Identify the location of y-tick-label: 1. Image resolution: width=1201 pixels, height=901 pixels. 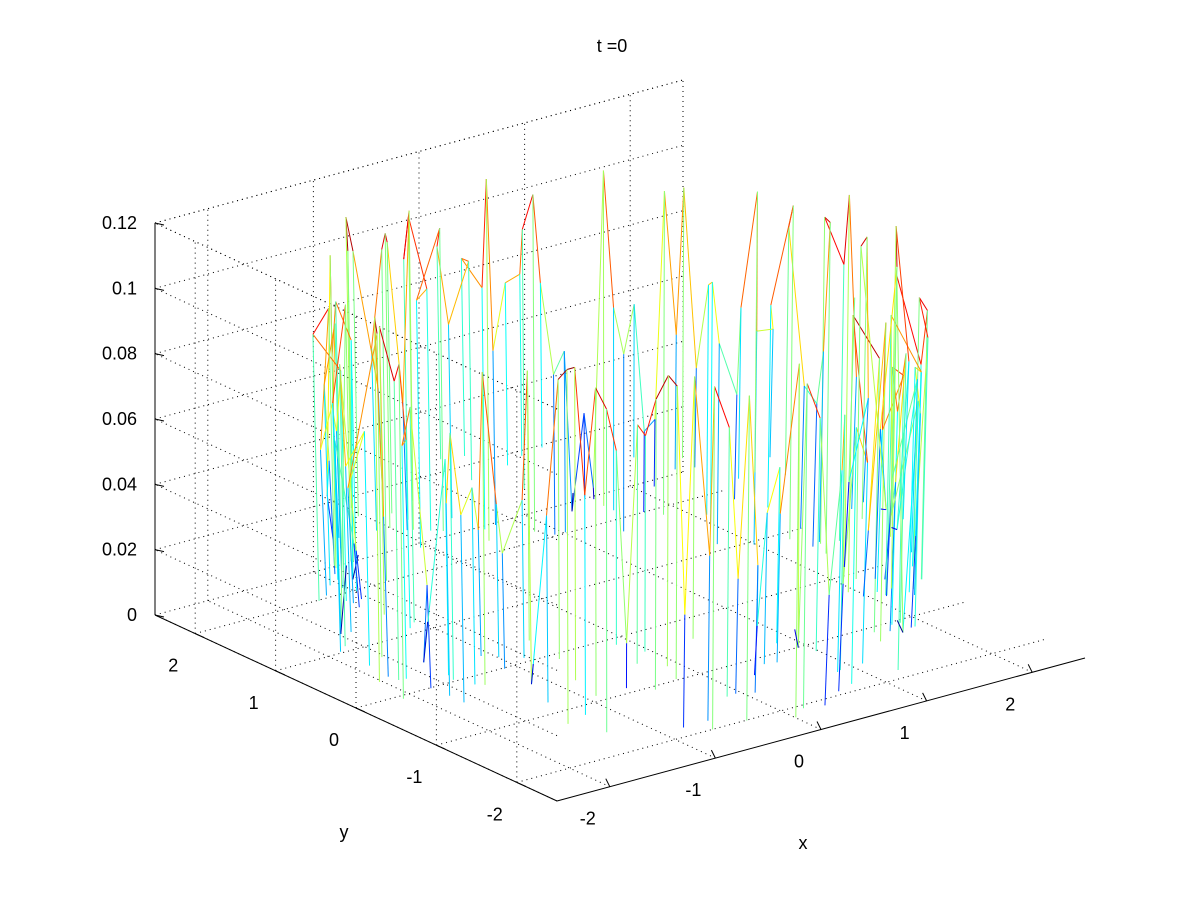
(254, 703).